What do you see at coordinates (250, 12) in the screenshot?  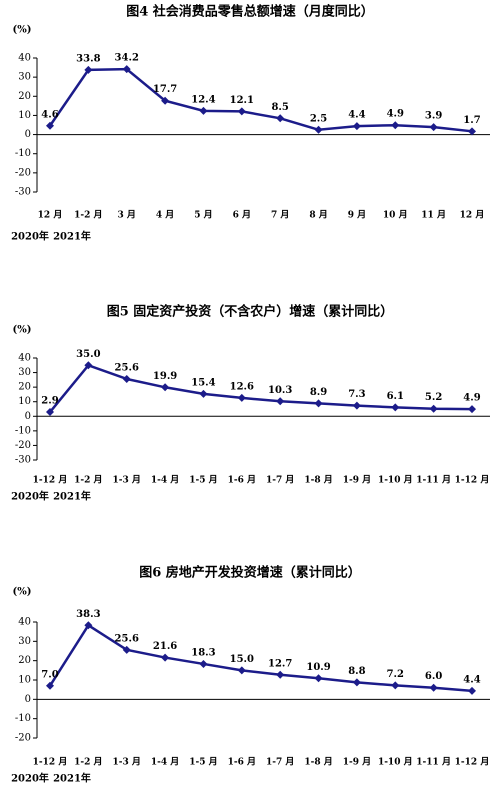 I see `chart-title: 图4 社会消费品零售总额增速（月度同比）` at bounding box center [250, 12].